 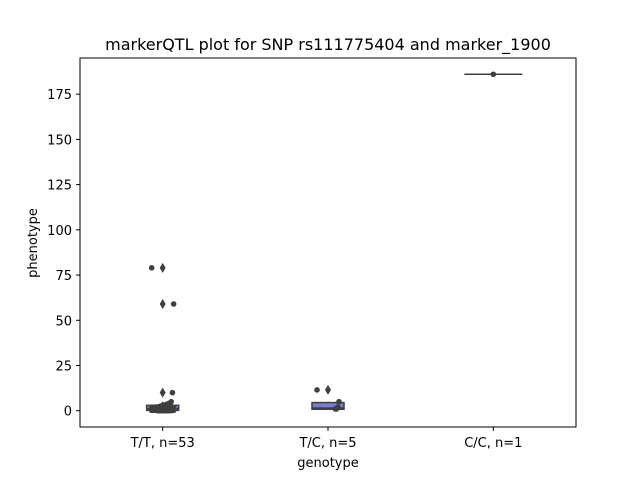 I want to click on x-axis: T/T, n=53 T/C, n=5 C/C, n=1, so click(x=326, y=439).